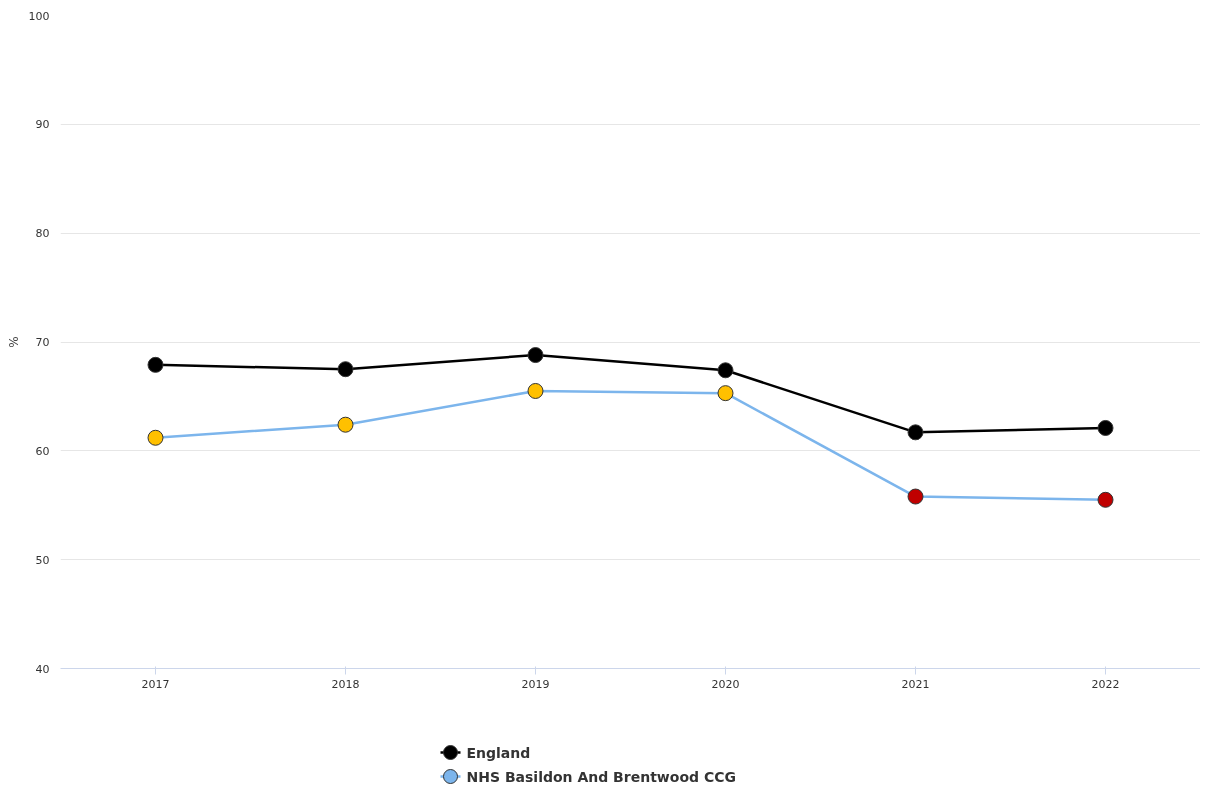 The width and height of the screenshot is (1206, 807). What do you see at coordinates (601, 776) in the screenshot?
I see `legend-label: NHS Basildon And Brentwood CCG` at bounding box center [601, 776].